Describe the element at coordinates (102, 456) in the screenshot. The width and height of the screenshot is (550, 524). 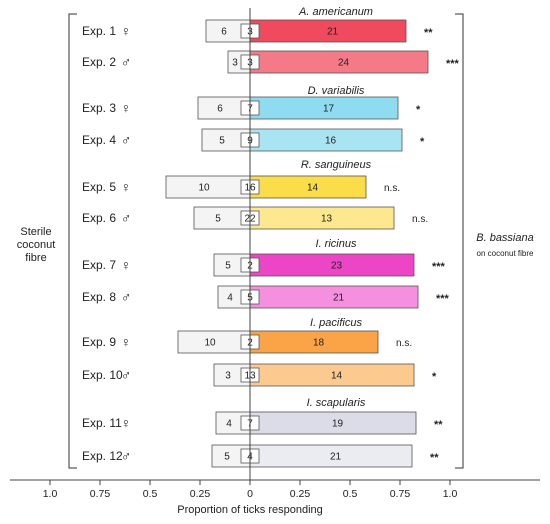
I see `experiment-label: Exp. 12` at that location.